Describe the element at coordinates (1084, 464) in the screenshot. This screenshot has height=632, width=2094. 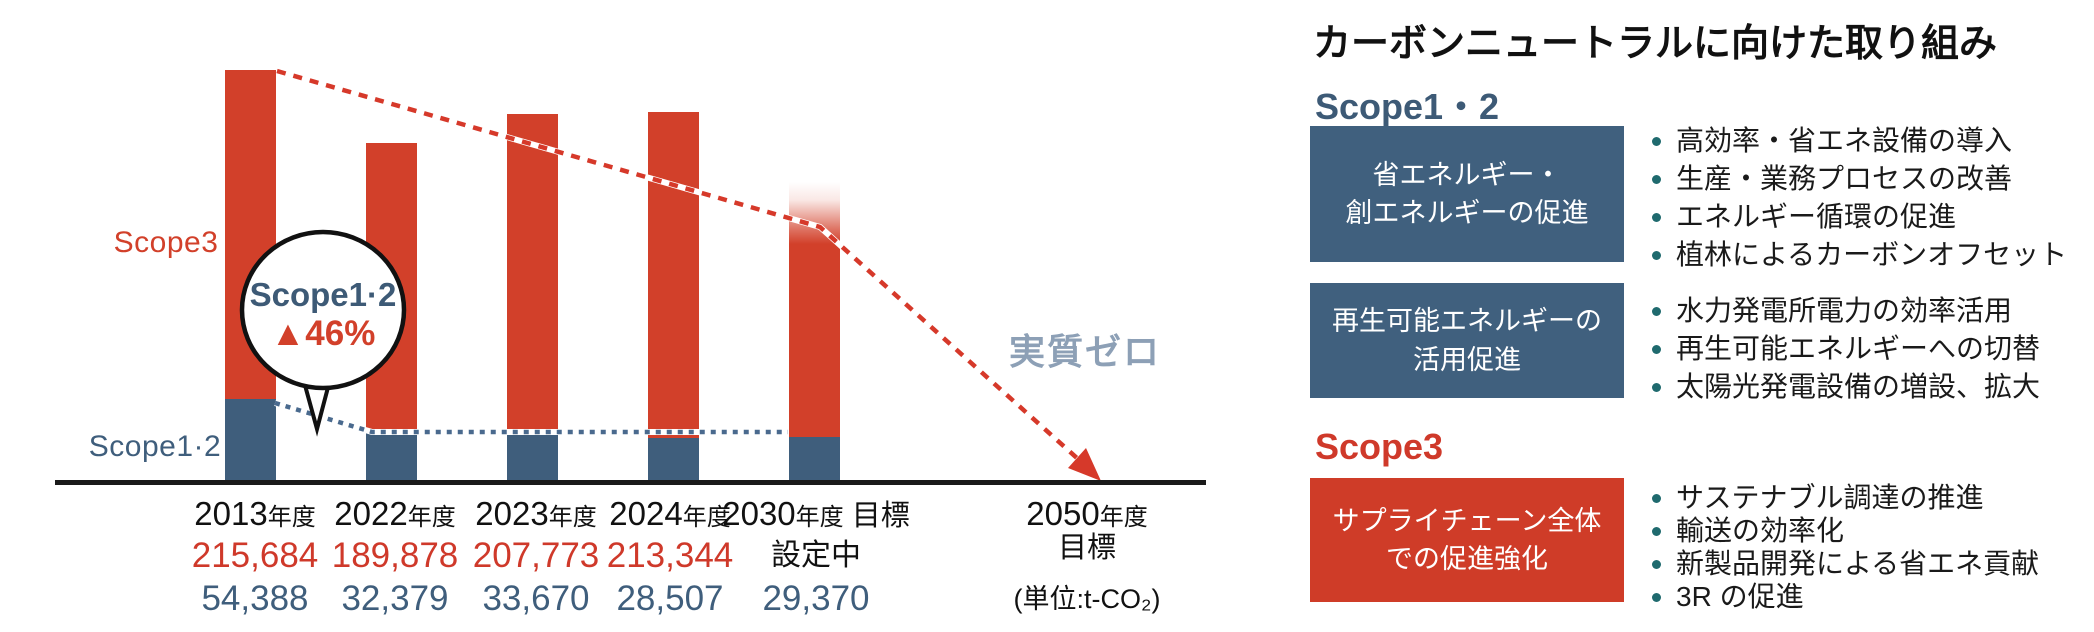
I see `arrowhead-icon` at that location.